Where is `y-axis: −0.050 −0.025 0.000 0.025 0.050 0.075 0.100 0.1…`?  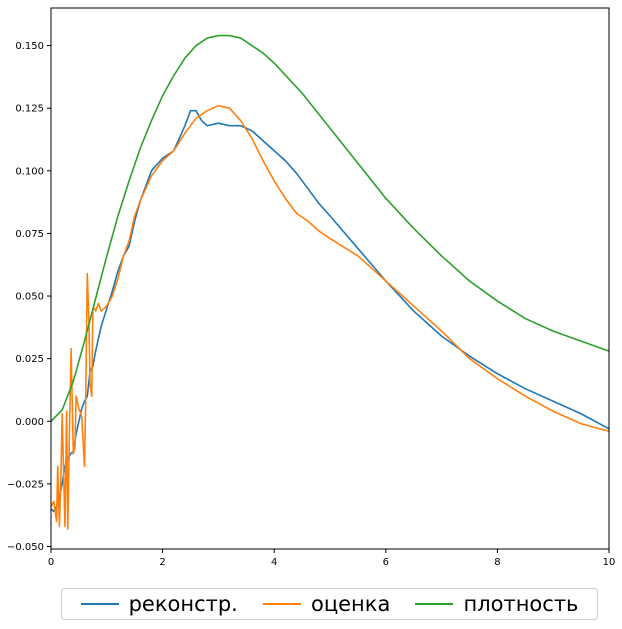
y-axis: −0.050 −0.025 0.000 0.025 0.050 0.075 0.100 0.1… is located at coordinates (29, 297).